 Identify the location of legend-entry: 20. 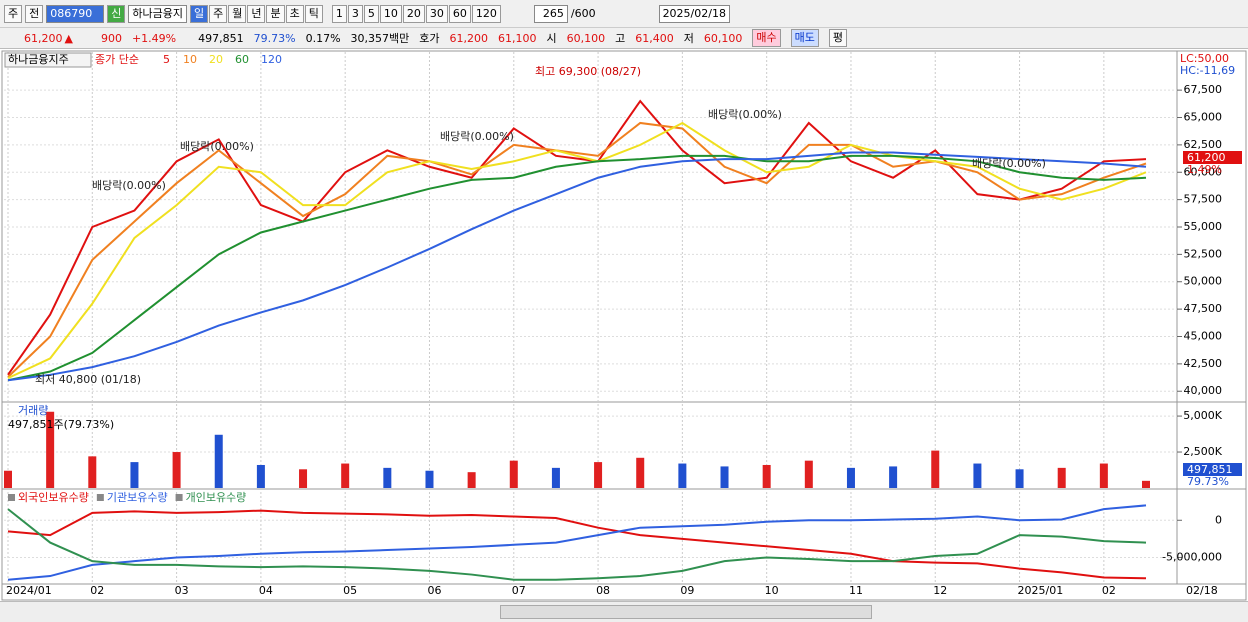
(216, 59).